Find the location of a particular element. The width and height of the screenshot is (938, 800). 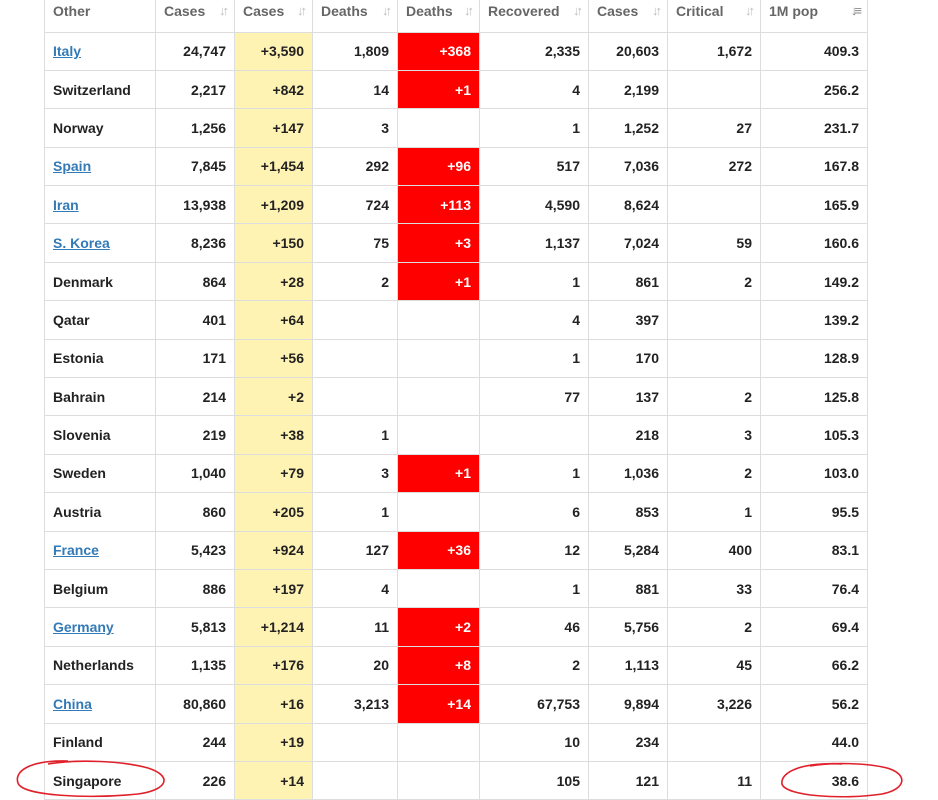

cell-total-deaths: 3 is located at coordinates (355, 128).